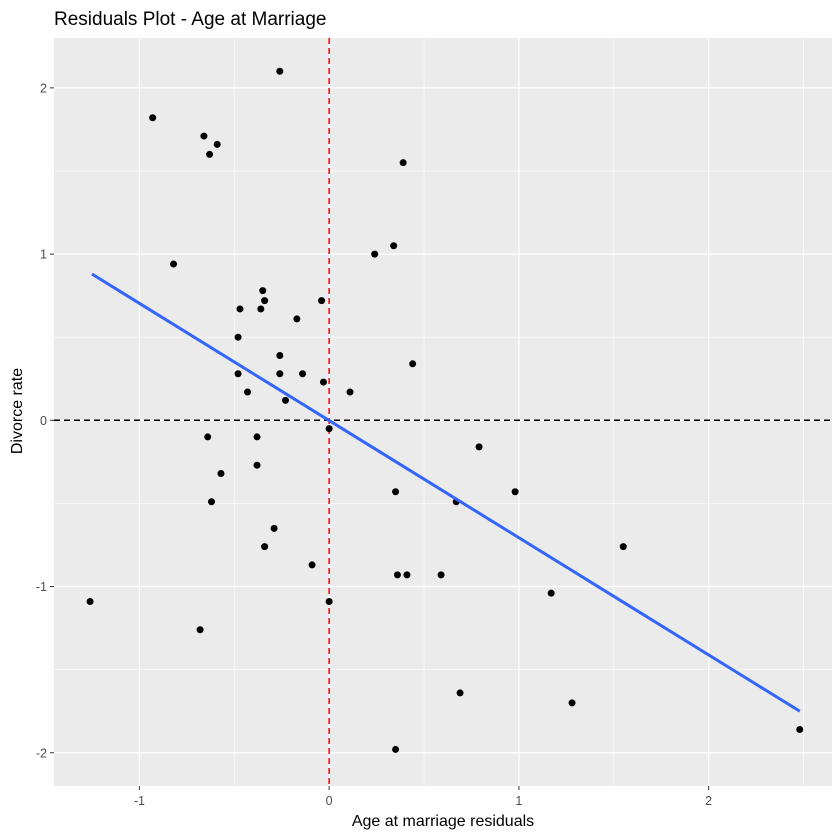 This screenshot has width=840, height=840. Describe the element at coordinates (41, 587) in the screenshot. I see `y-tick-label: -1` at that location.